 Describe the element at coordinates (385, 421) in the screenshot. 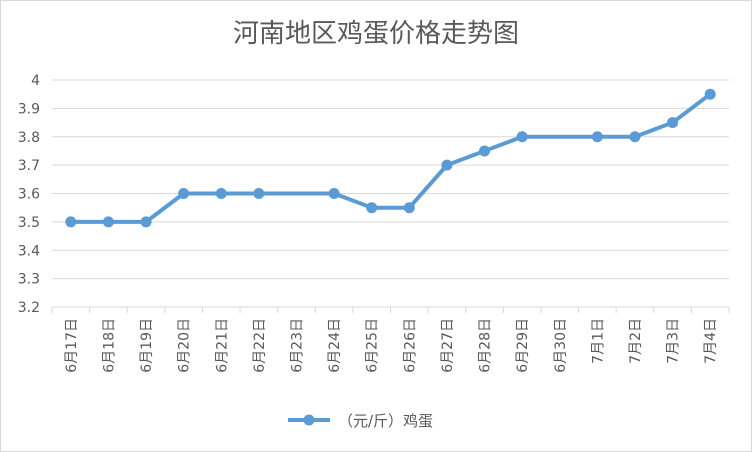

I see `legend-label: （元/斤）鸡蛋` at that location.